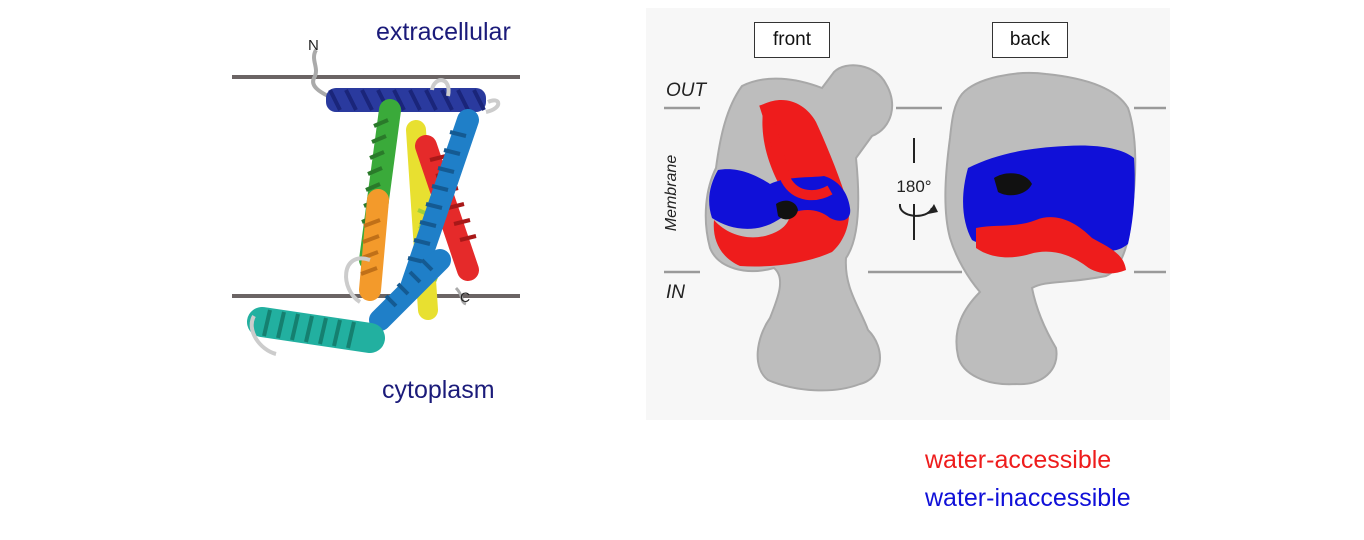 This screenshot has width=1364, height=540. I want to click on teal-loop, so click(263, 335).